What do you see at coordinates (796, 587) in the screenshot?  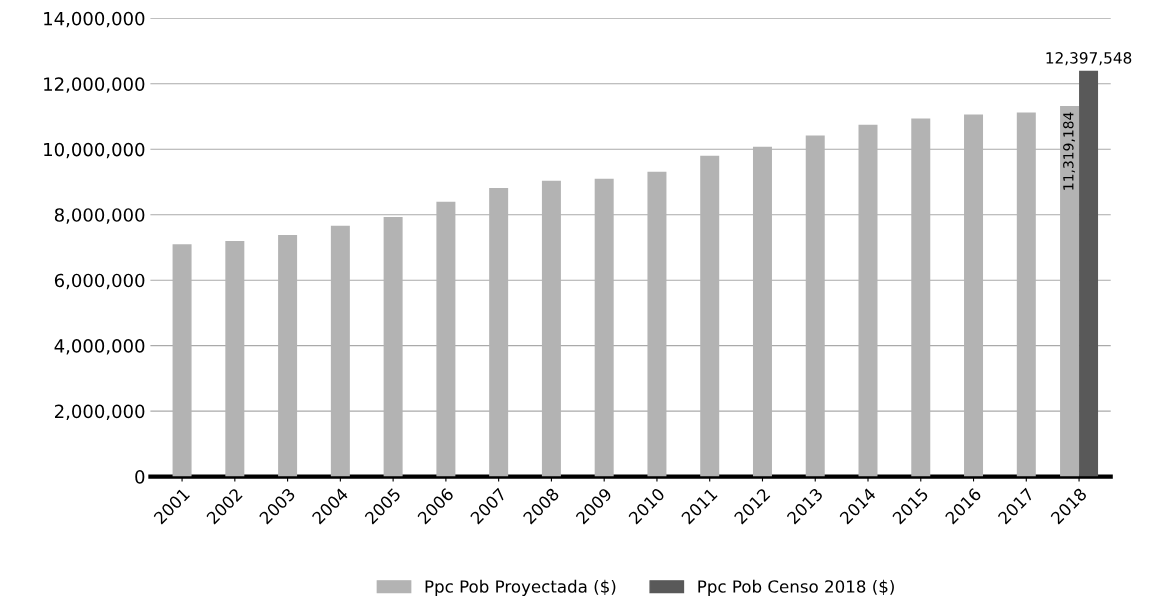 I see `legend-label: Ppc Pob Censo 2018 ($)` at bounding box center [796, 587].